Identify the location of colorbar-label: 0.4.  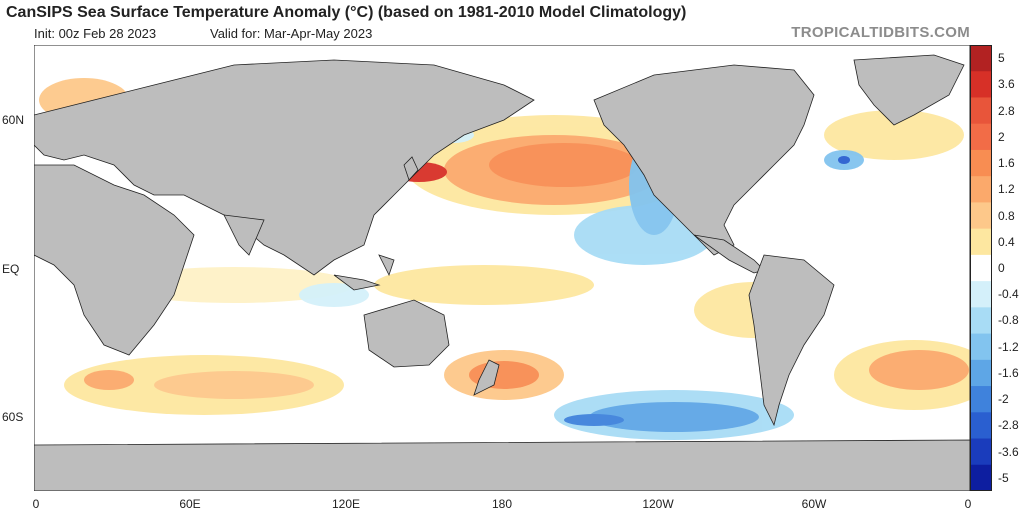
(1006, 241).